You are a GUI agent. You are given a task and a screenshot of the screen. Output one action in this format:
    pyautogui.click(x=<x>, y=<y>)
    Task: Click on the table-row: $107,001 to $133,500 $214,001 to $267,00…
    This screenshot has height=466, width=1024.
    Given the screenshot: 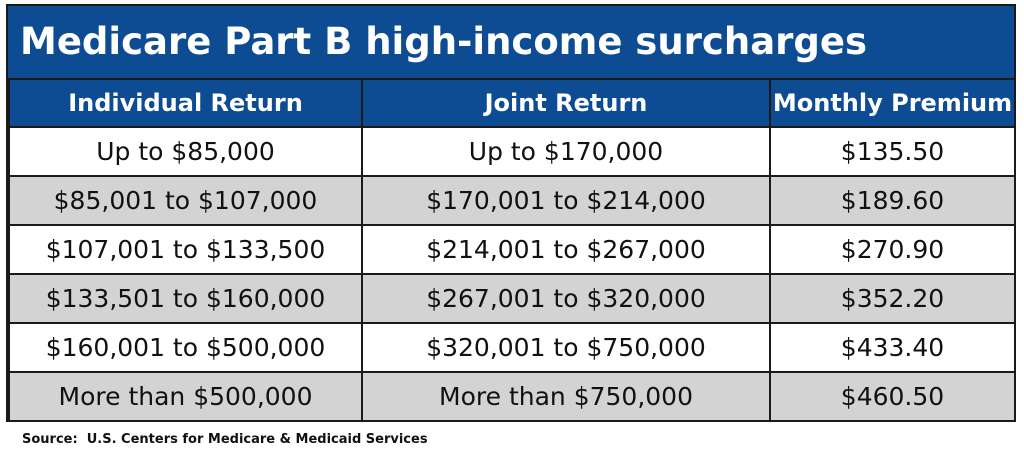 What is the action you would take?
    pyautogui.click(x=512, y=249)
    